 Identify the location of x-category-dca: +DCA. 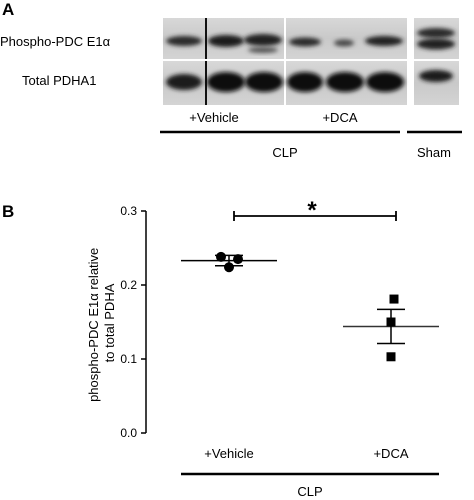
(390, 453).